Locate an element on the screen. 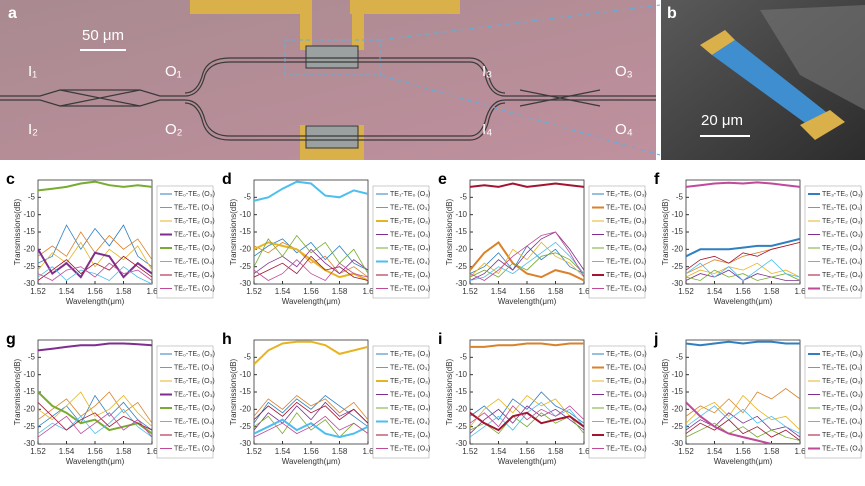 The width and height of the screenshot is (865, 486). scale-label: 50 μm is located at coordinates (103, 35).